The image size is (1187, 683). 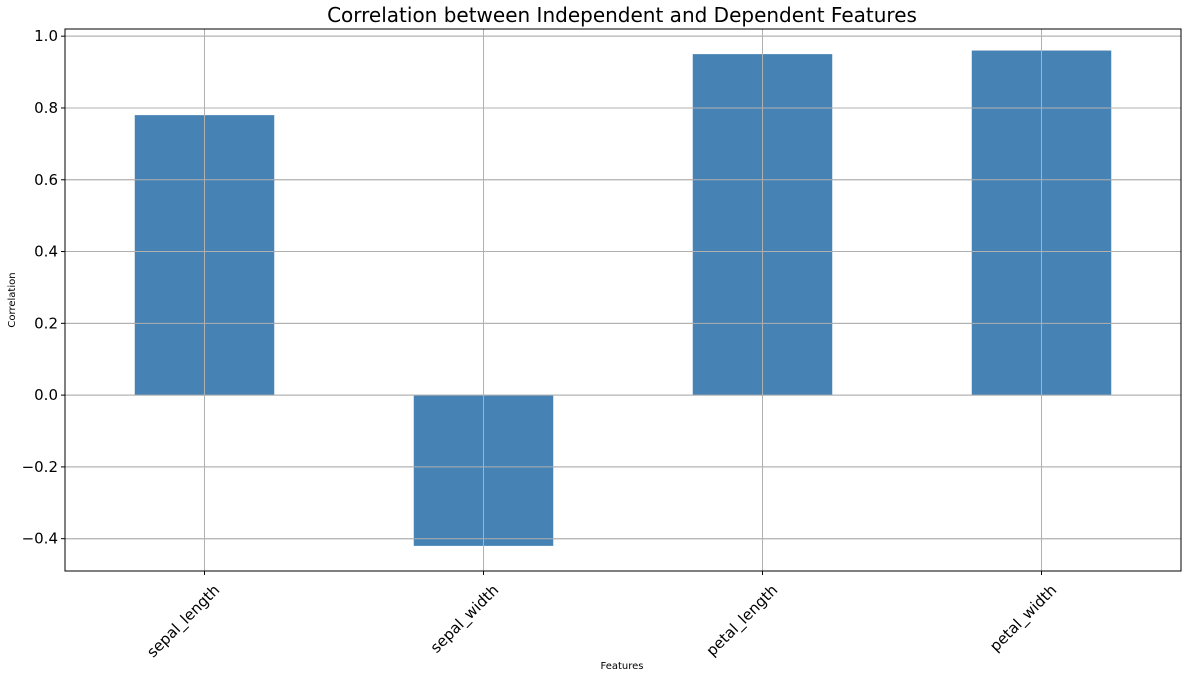 I want to click on x-axis-label: Features, so click(x=622, y=666).